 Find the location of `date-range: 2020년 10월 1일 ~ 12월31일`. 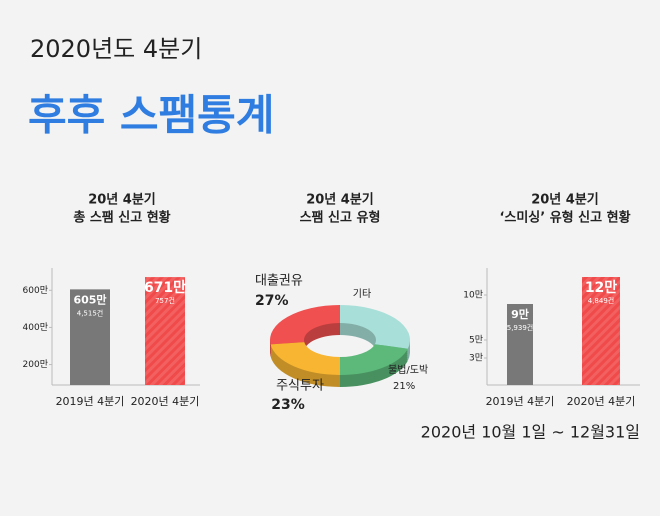

date-range: 2020년 10월 1일 ~ 12월31일 is located at coordinates (530, 432).